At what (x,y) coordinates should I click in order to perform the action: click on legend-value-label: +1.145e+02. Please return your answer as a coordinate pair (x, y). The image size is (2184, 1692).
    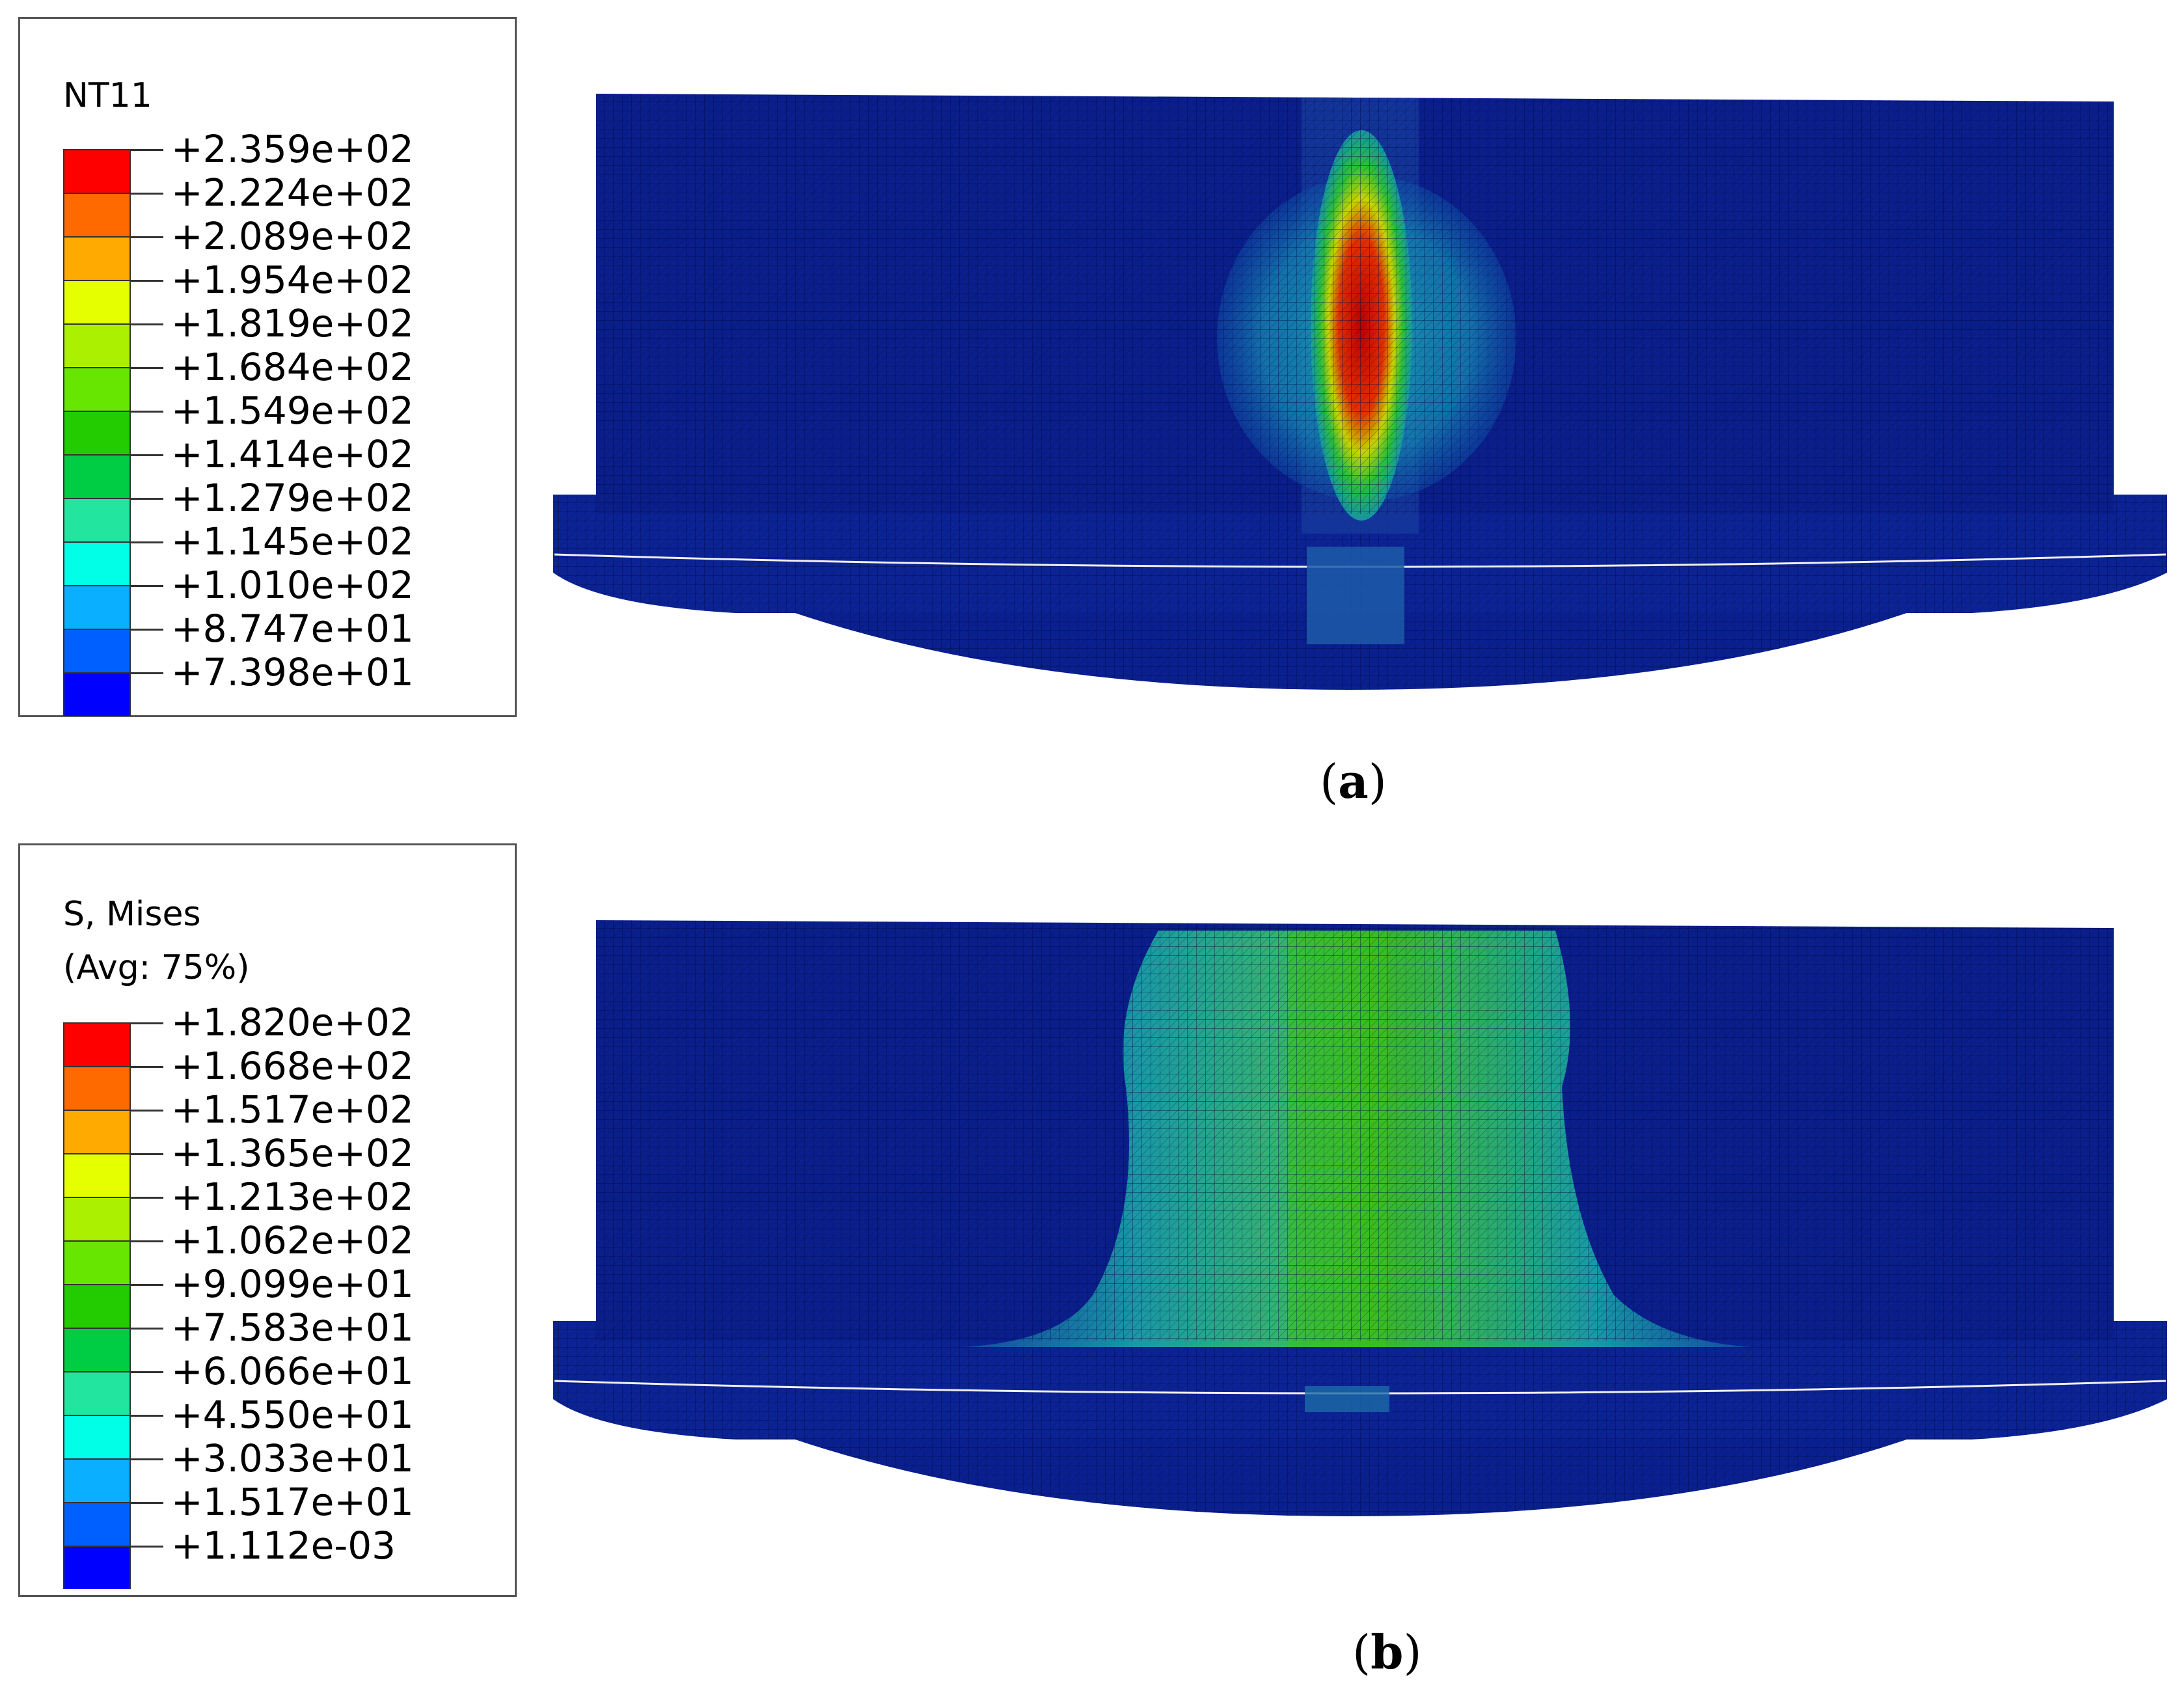
    Looking at the image, I should click on (292, 541).